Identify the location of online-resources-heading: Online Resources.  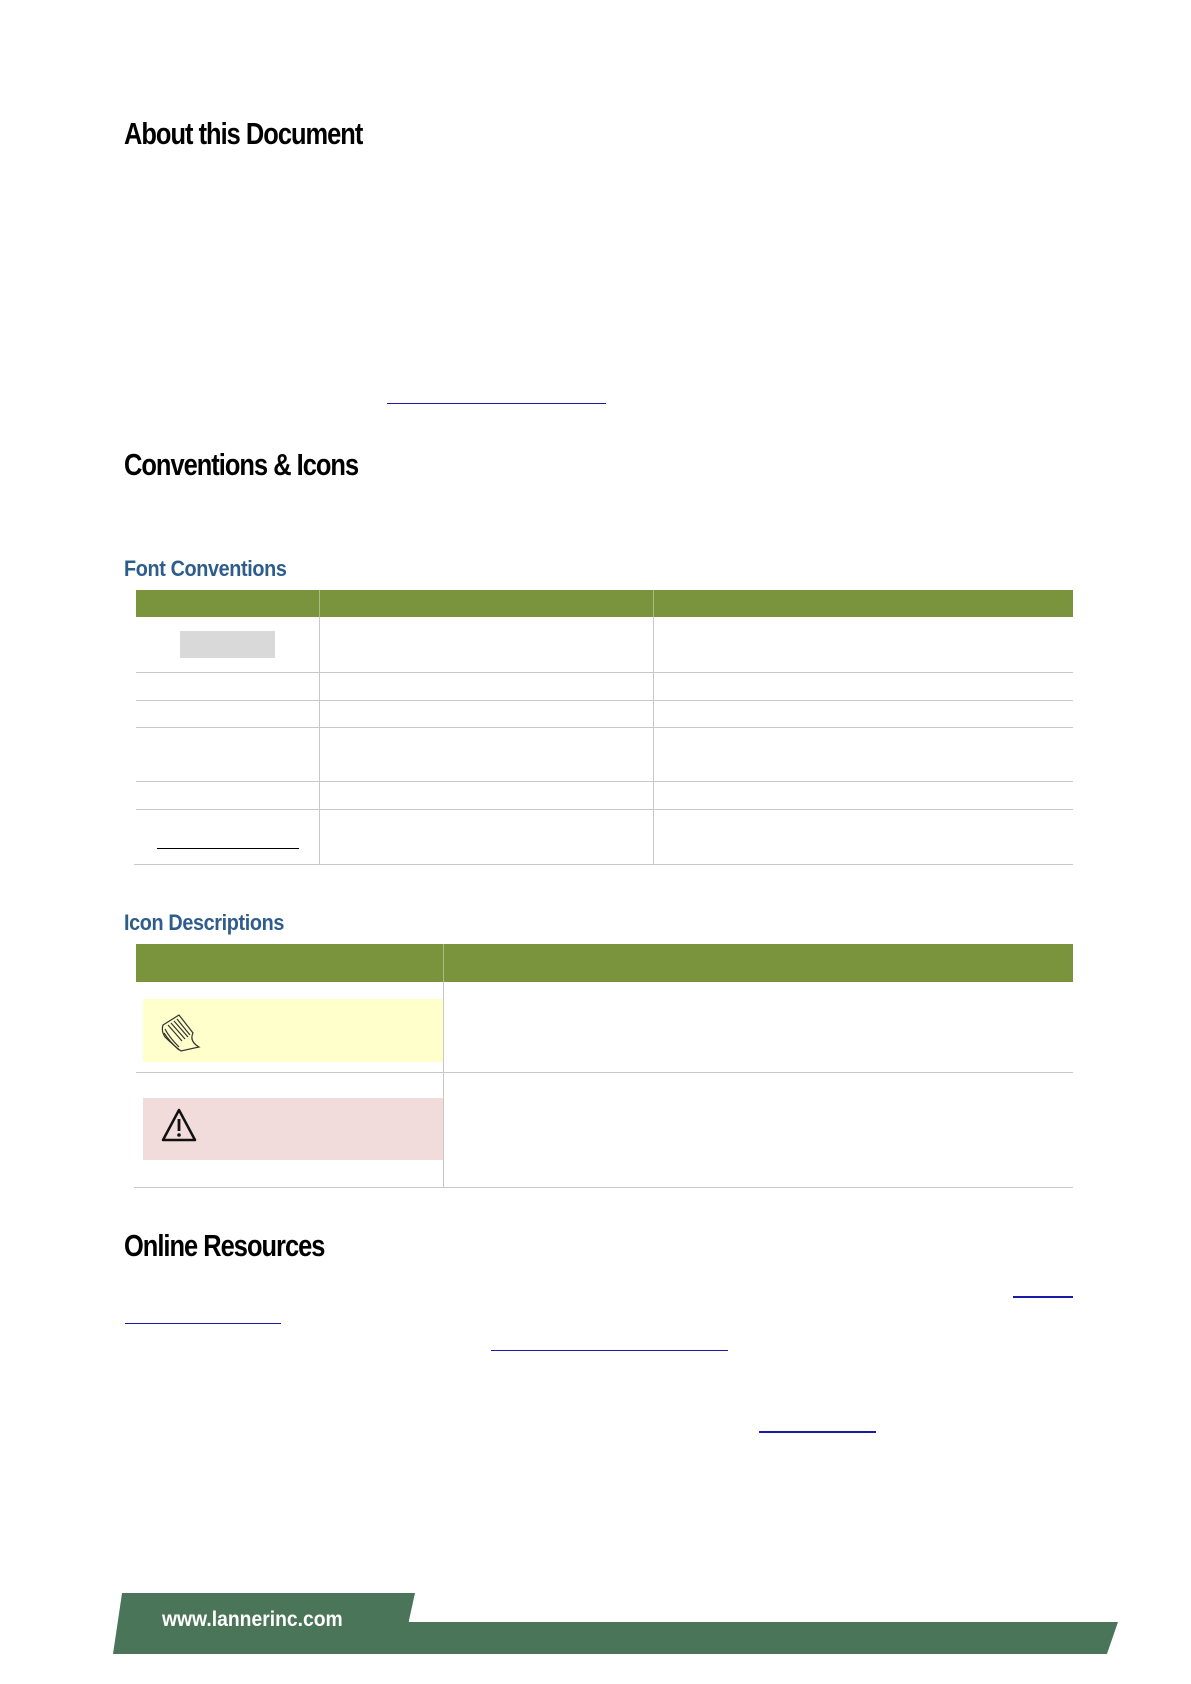
(224, 1245).